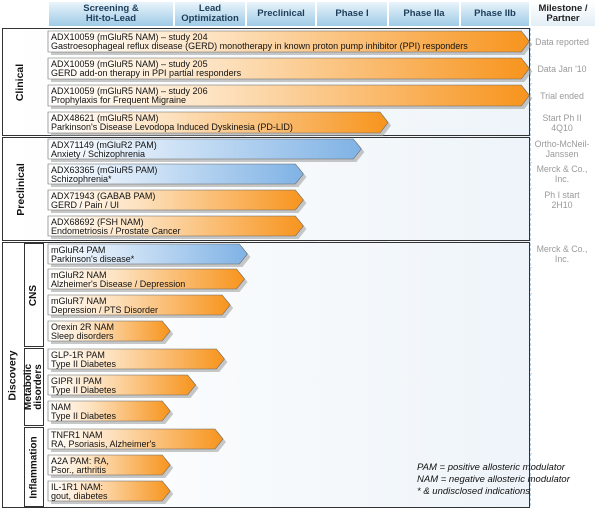 The height and width of the screenshot is (510, 600). I want to click on milestone-2: Trial ended, so click(562, 95).